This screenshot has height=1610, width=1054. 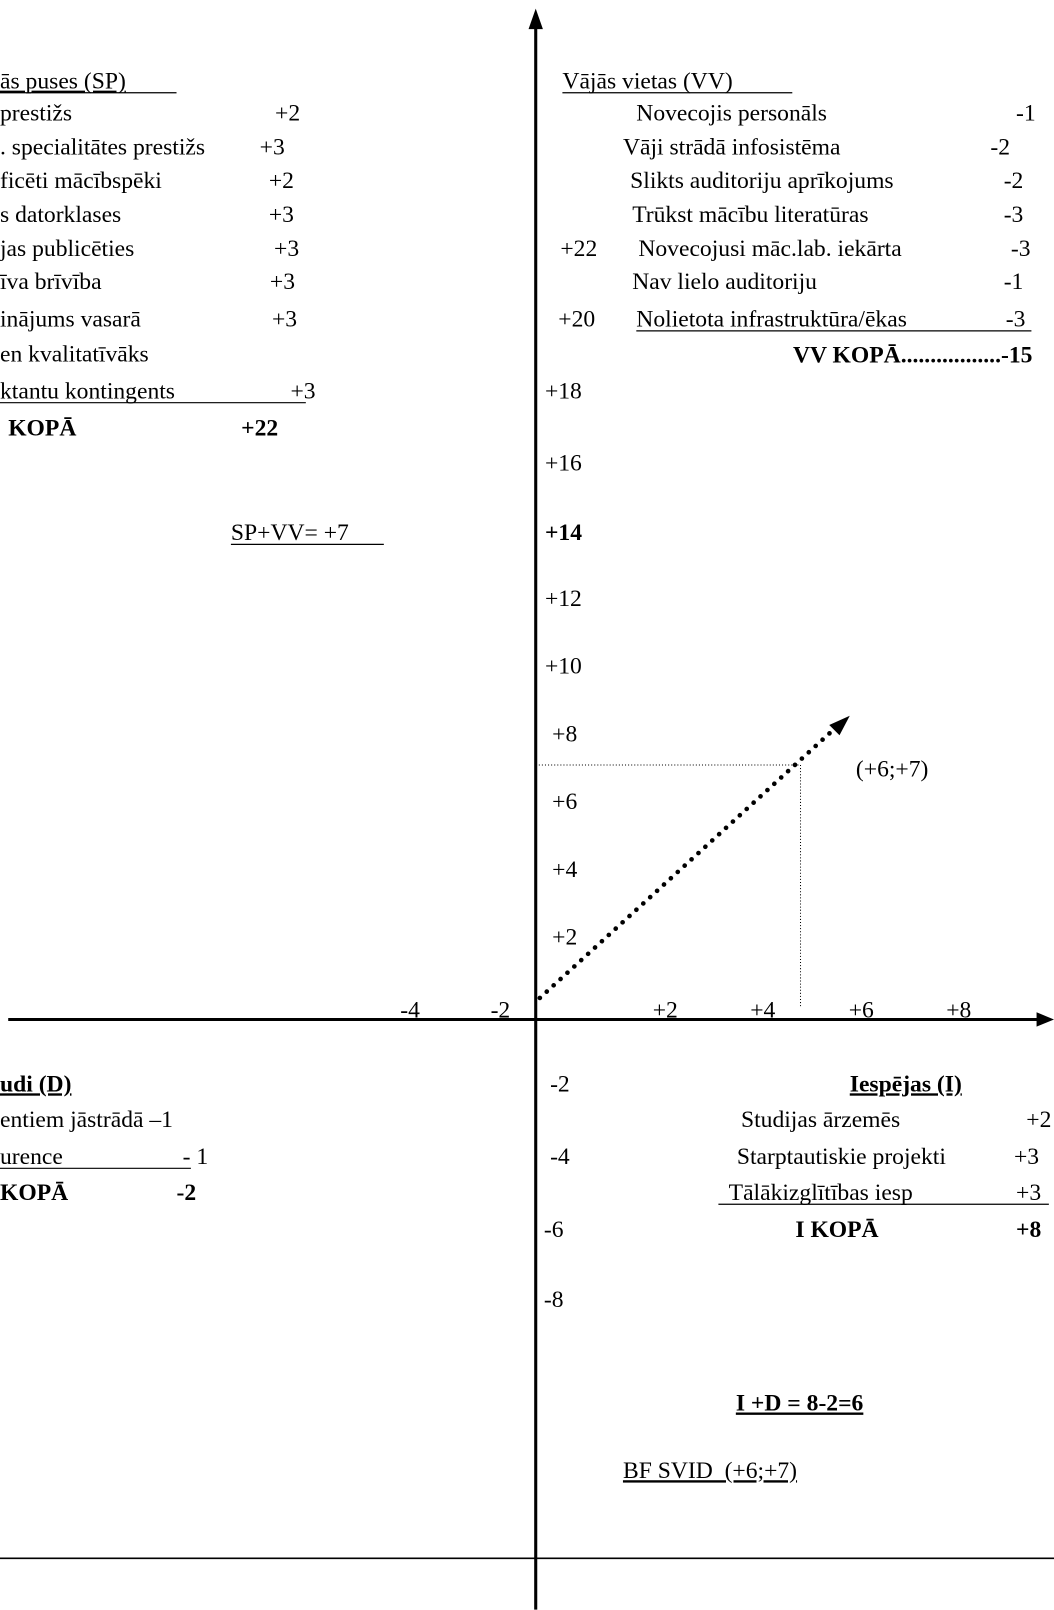 I want to click on vv-item: Trūkst mācību literatūras, so click(x=750, y=215).